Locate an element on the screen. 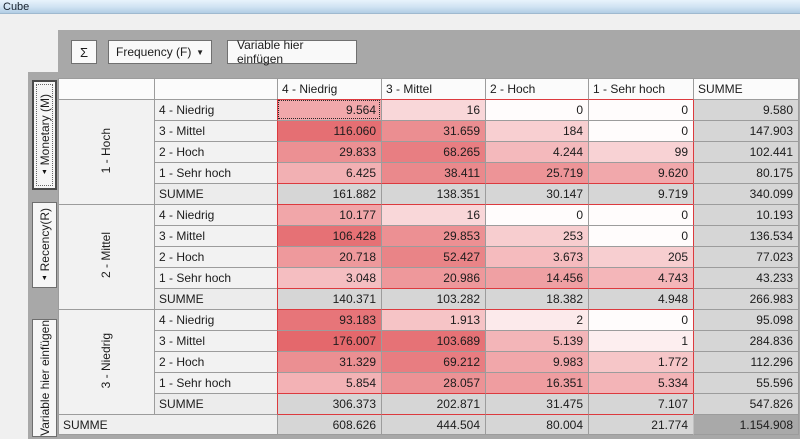 This screenshot has height=439, width=800. cell-value: 138.351 is located at coordinates (433, 193).